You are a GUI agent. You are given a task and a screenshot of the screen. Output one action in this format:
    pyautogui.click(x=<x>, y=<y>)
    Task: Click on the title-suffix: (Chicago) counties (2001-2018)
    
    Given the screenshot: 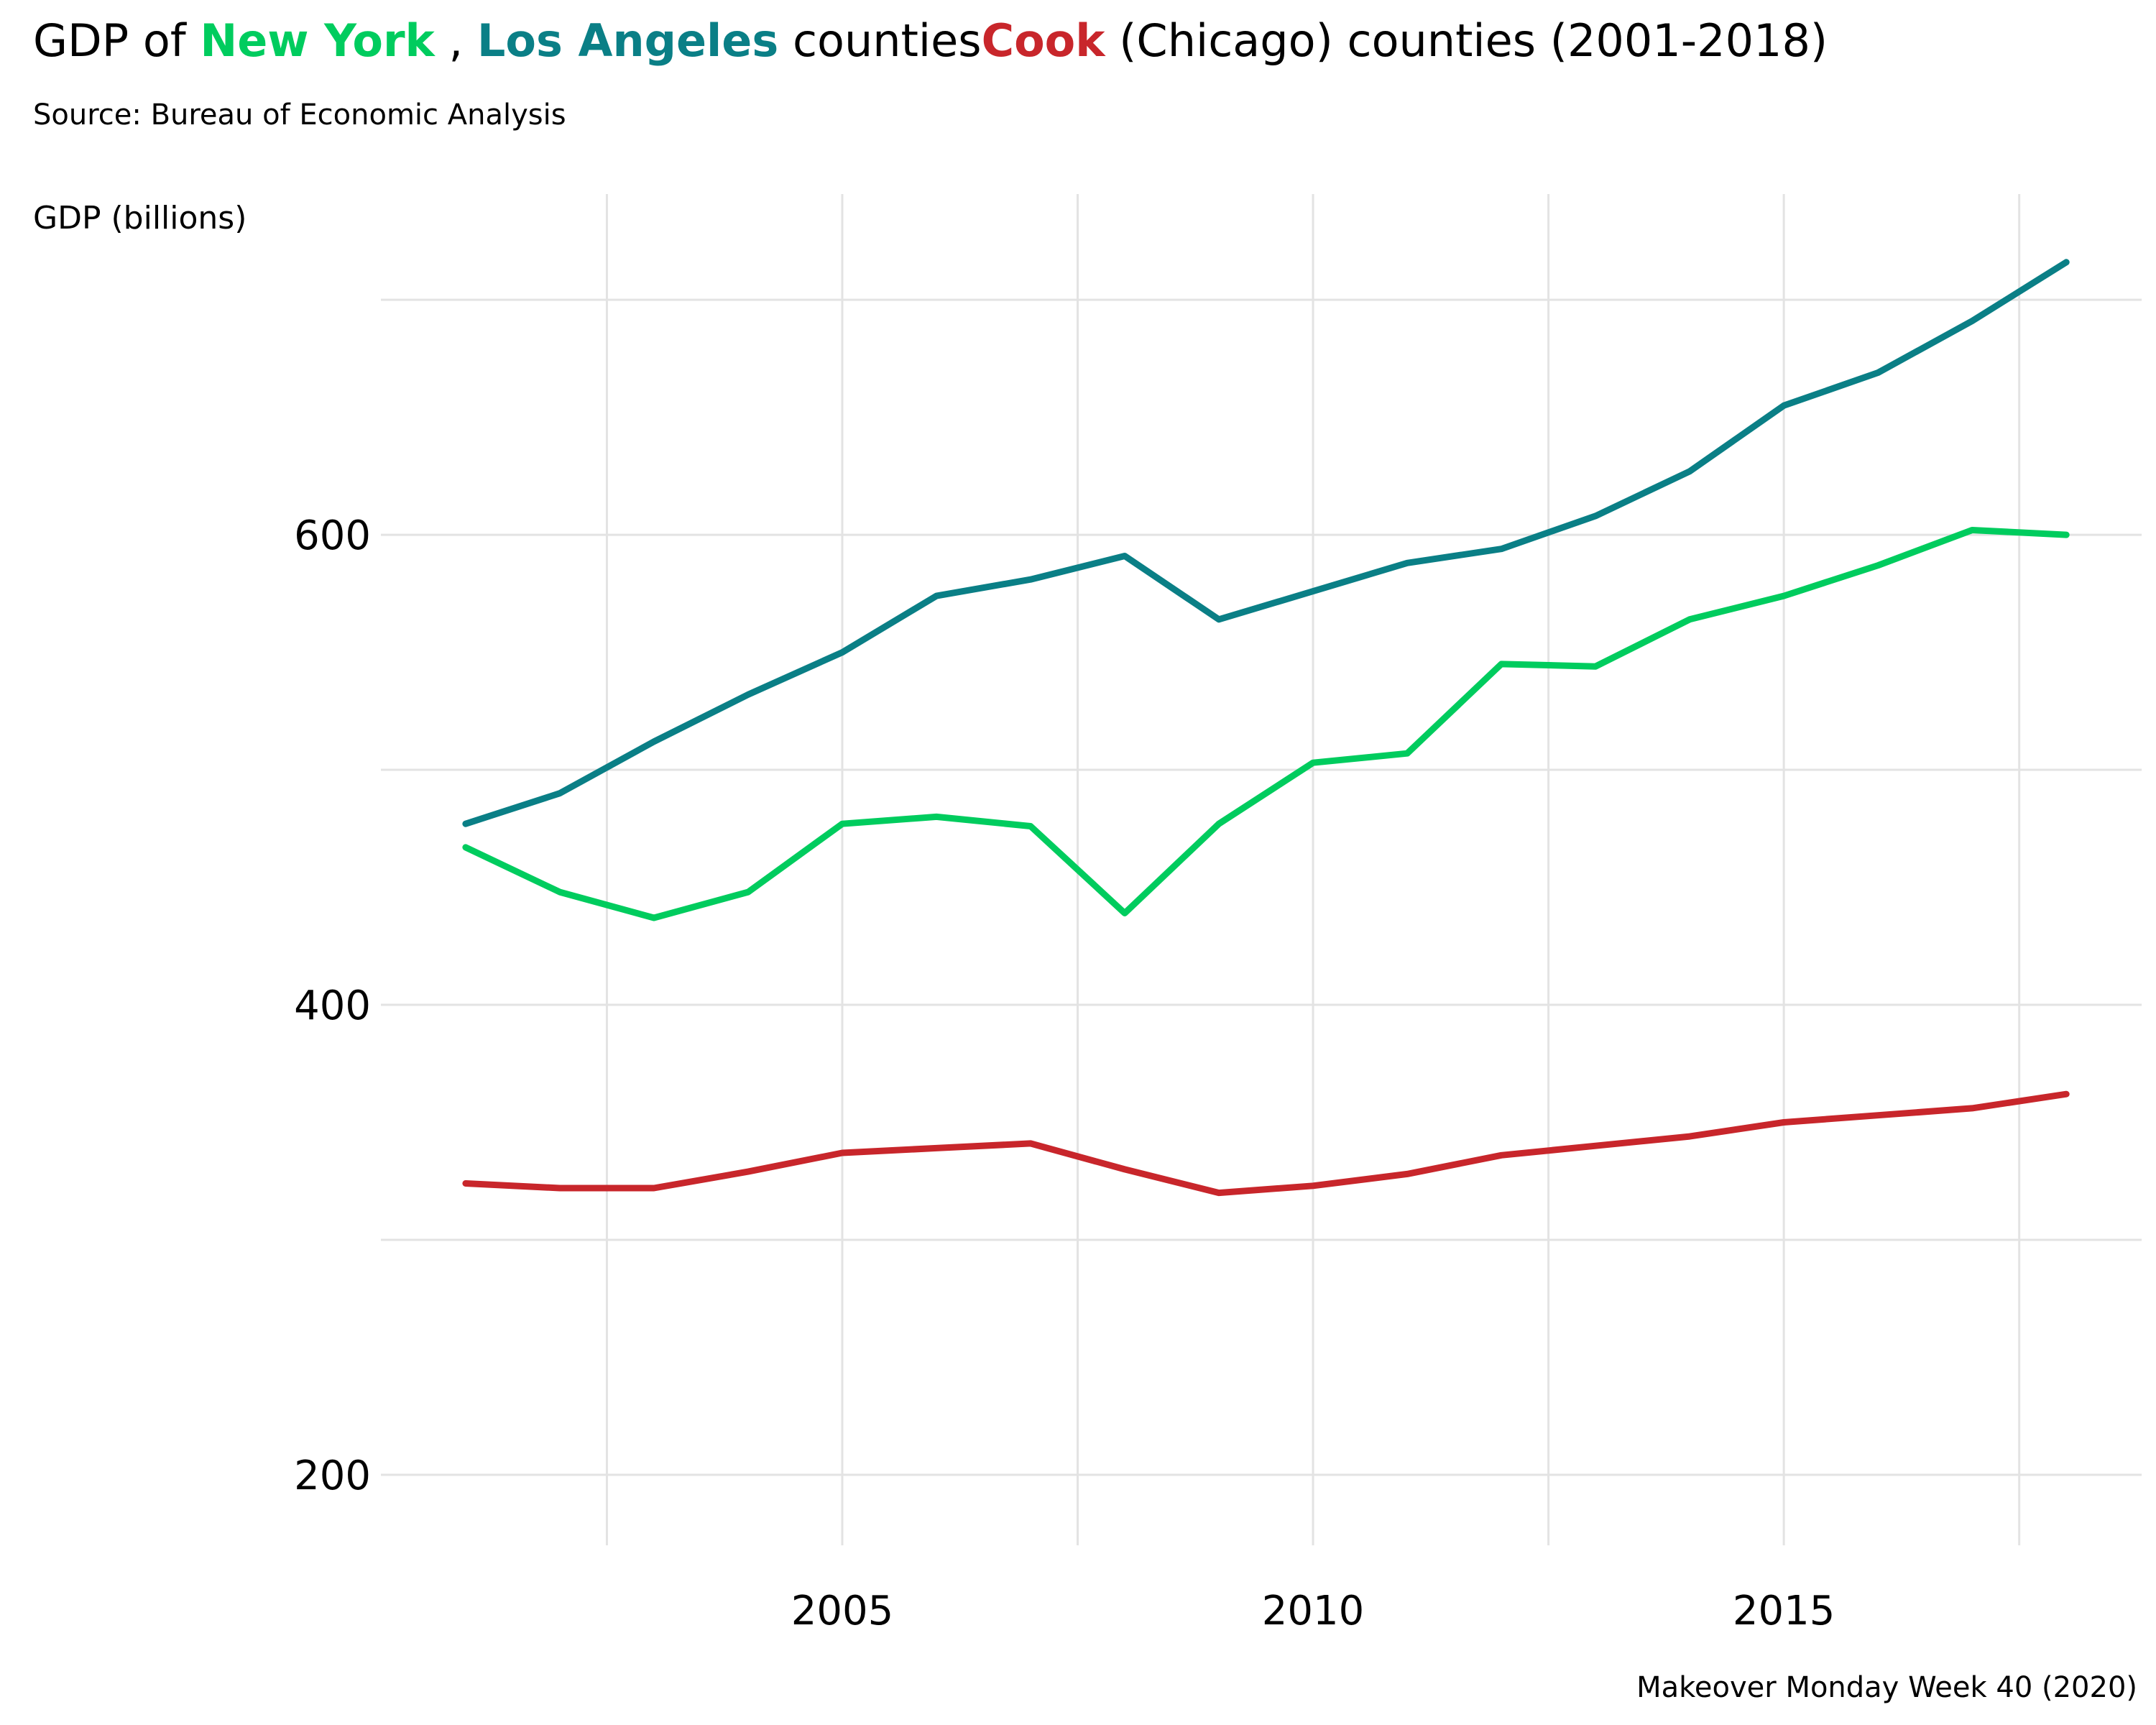 What is the action you would take?
    pyautogui.click(x=1466, y=40)
    